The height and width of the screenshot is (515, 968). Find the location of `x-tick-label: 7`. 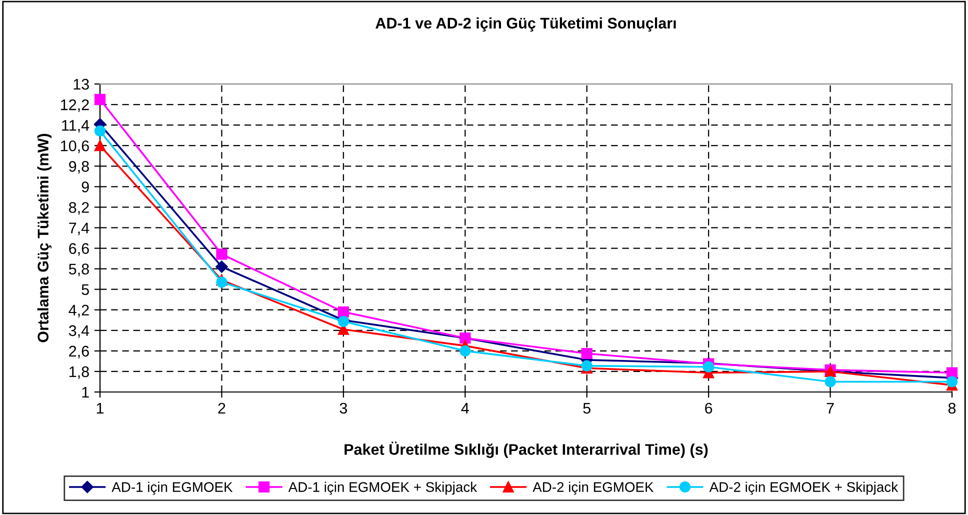

x-tick-label: 7 is located at coordinates (830, 408).